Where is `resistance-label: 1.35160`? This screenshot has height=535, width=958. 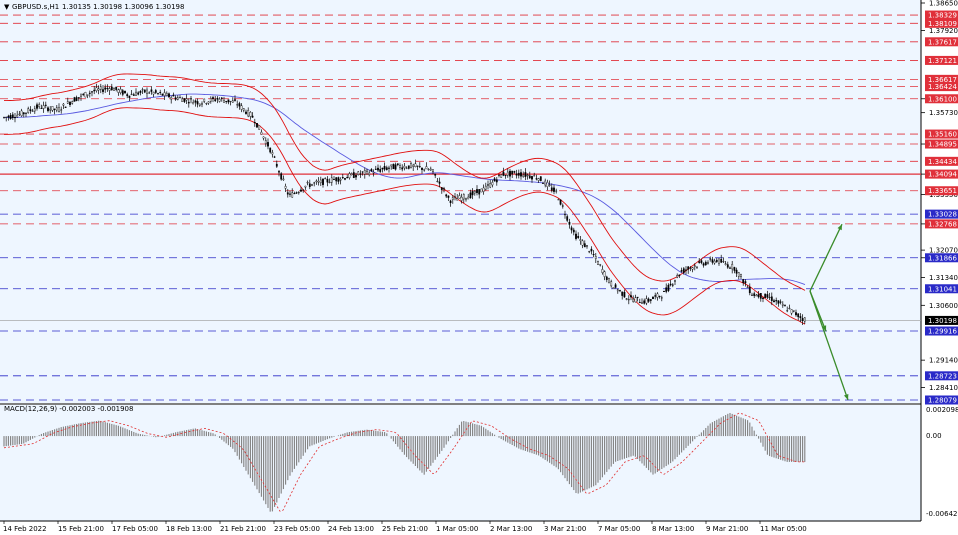 resistance-label: 1.35160 is located at coordinates (942, 135).